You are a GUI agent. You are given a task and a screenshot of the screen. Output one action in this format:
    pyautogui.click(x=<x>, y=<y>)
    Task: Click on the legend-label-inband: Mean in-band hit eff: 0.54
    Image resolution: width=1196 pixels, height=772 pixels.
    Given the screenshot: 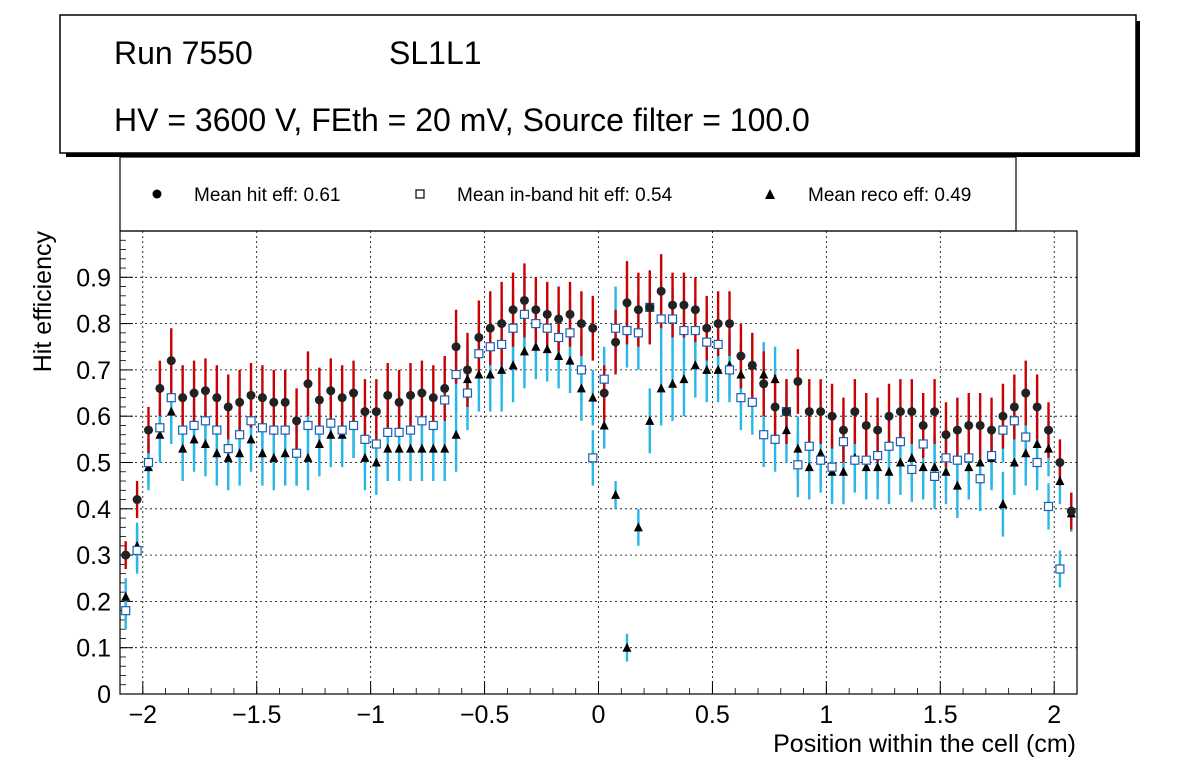 What is the action you would take?
    pyautogui.click(x=565, y=195)
    